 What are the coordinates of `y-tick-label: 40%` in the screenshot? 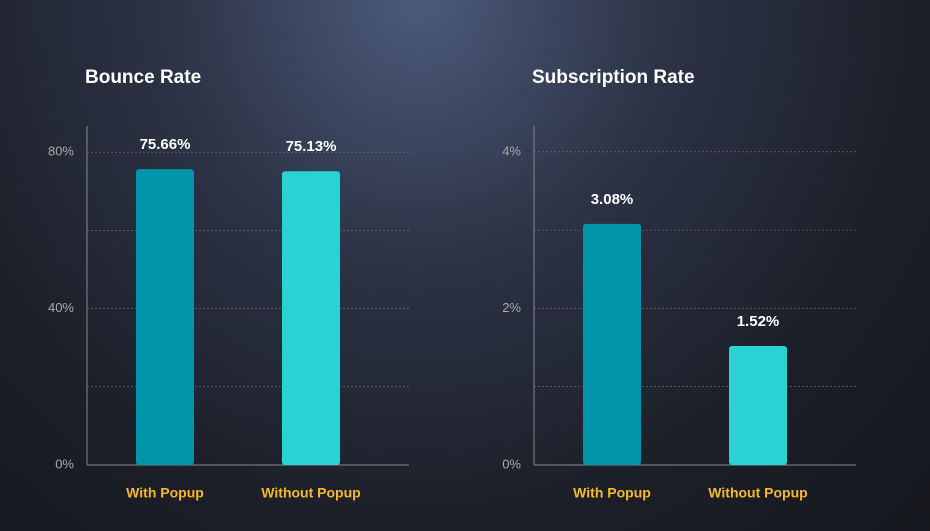 It's located at (61, 307).